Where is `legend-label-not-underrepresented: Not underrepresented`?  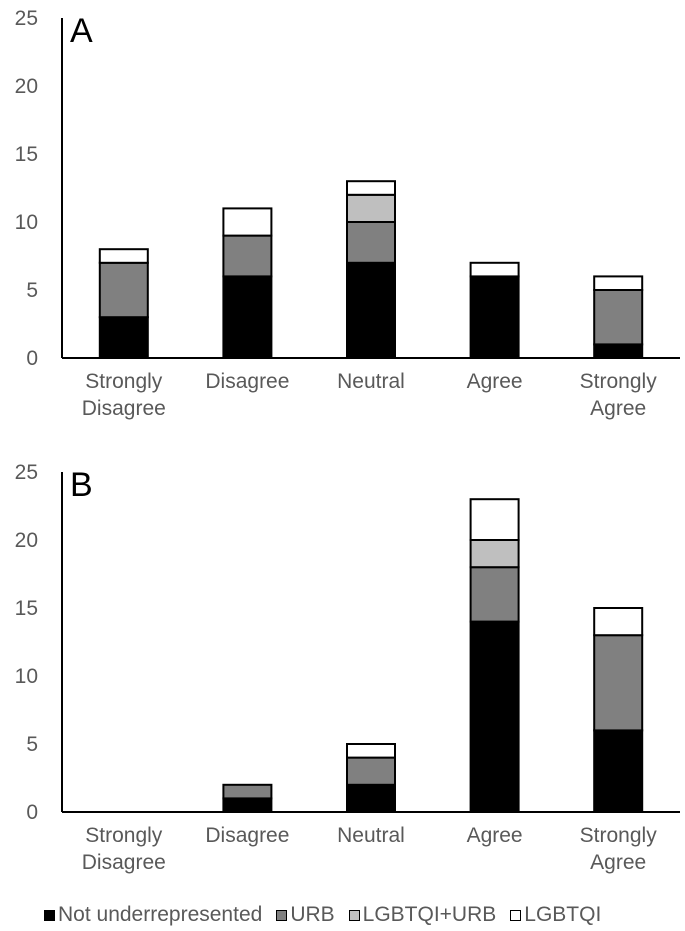 legend-label-not-underrepresented: Not underrepresented is located at coordinates (160, 914).